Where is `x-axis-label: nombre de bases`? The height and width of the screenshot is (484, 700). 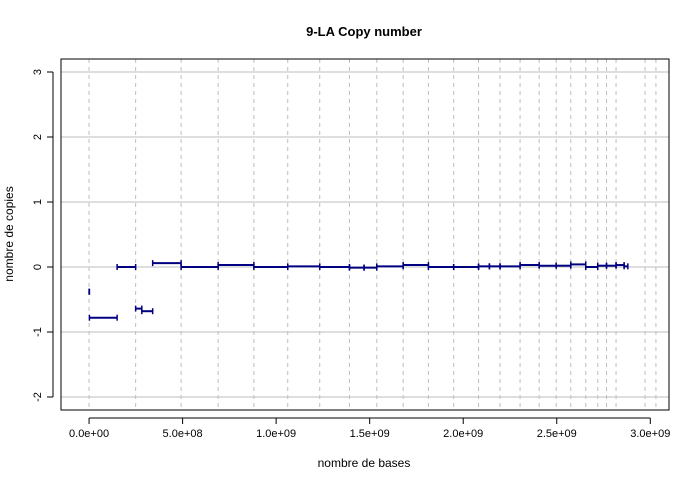
x-axis-label: nombre de bases is located at coordinates (364, 463).